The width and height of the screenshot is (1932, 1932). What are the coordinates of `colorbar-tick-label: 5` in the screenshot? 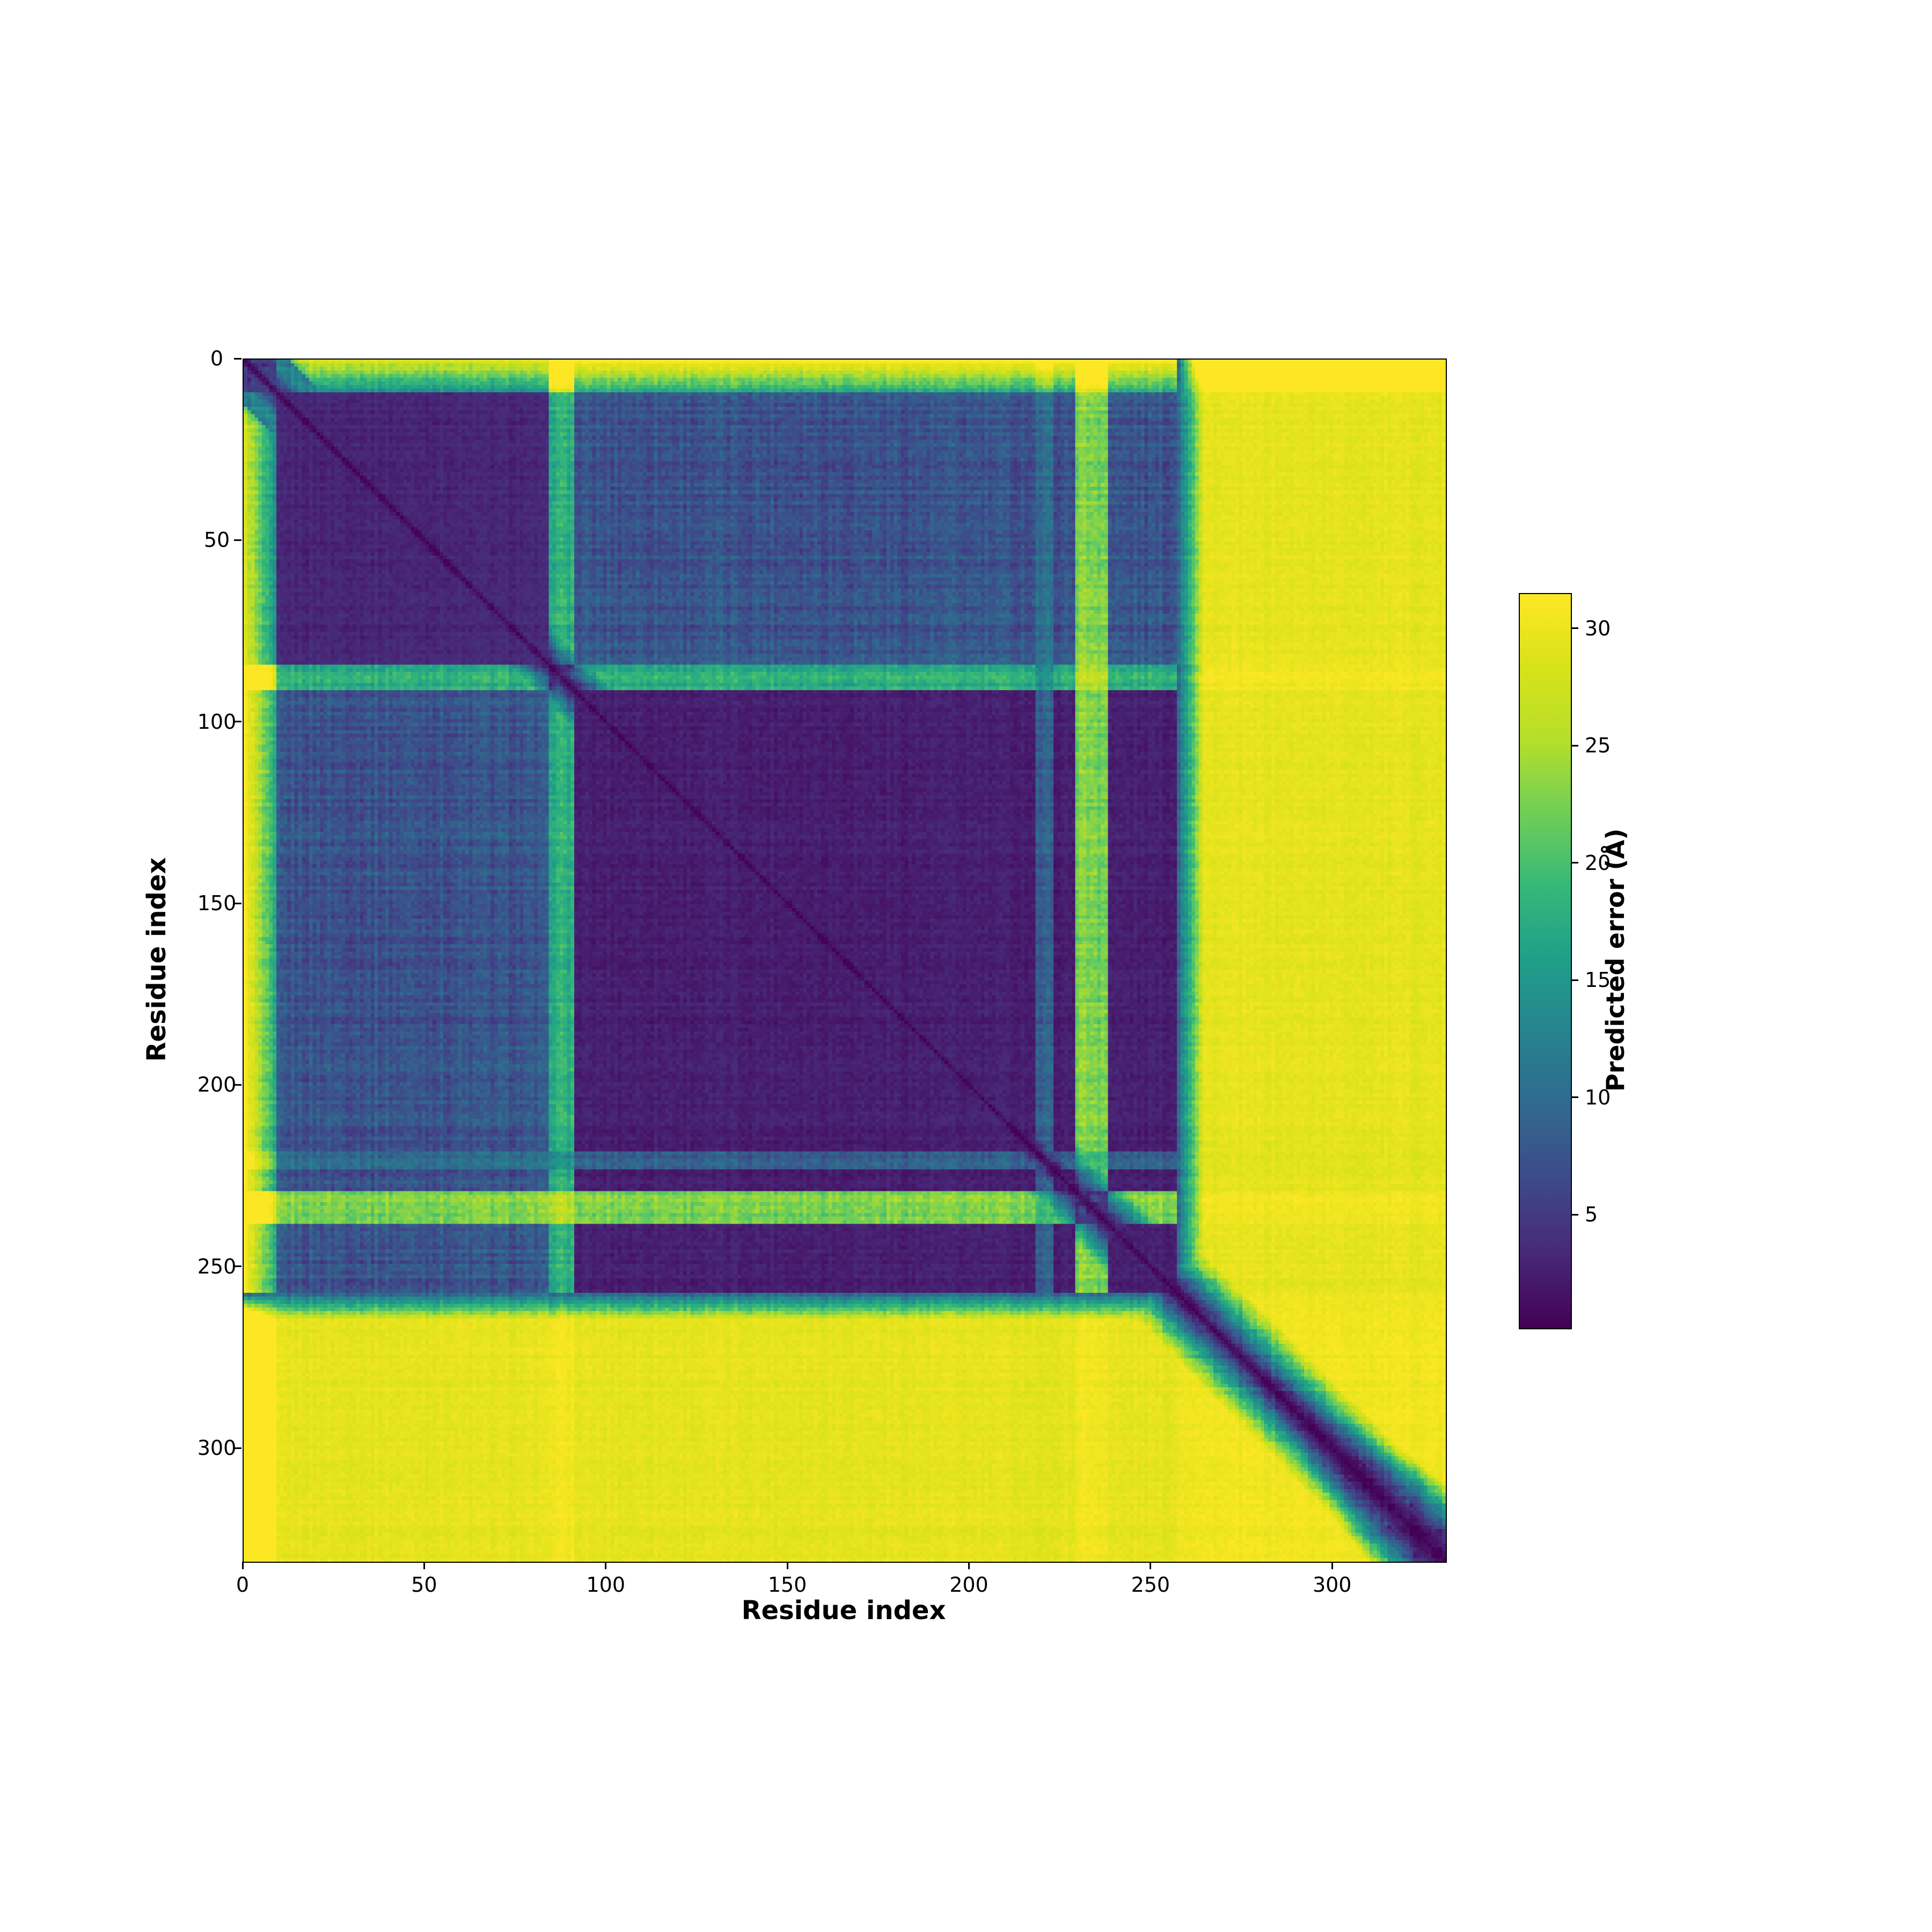 It's located at (1591, 1215).